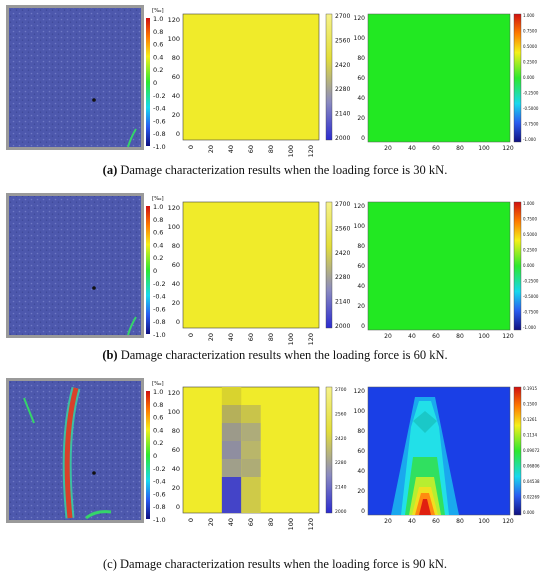 This screenshot has height=577, width=550. I want to click on photo-scale-tick: 0.2, so click(158, 70).